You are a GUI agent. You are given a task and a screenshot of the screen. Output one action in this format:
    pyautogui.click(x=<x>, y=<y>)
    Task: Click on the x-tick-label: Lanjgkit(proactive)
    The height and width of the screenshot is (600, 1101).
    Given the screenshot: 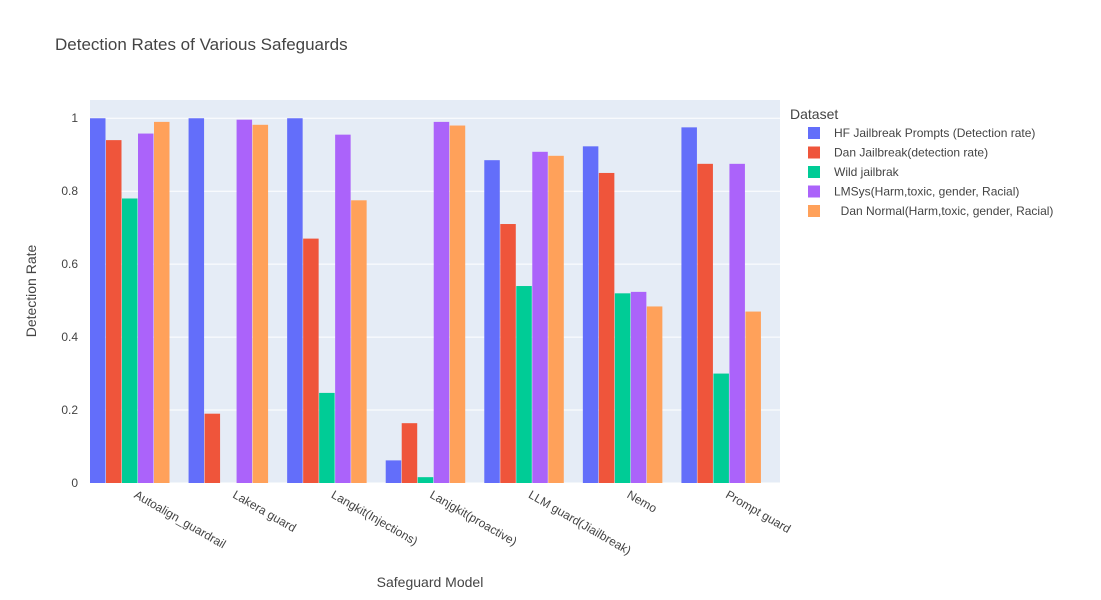 What is the action you would take?
    pyautogui.click(x=474, y=517)
    